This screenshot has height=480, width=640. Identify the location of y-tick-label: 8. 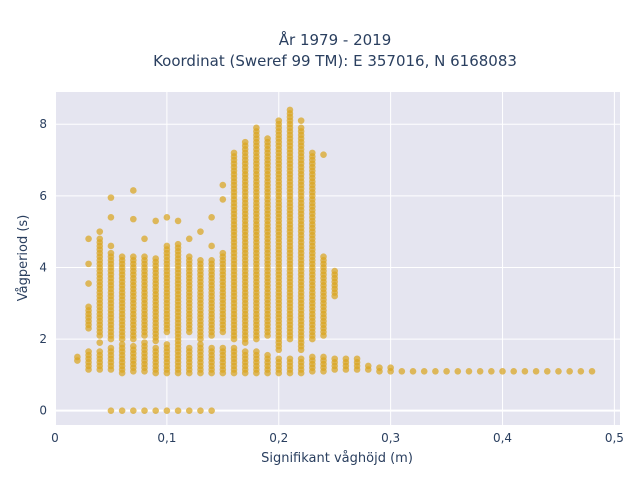
(43, 124).